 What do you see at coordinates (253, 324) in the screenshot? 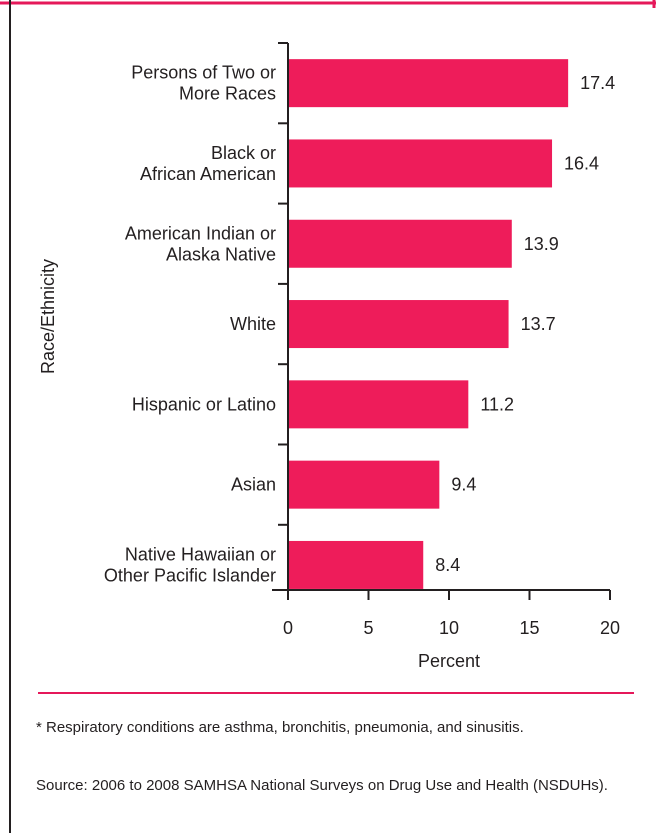
I see `category-label: White` at bounding box center [253, 324].